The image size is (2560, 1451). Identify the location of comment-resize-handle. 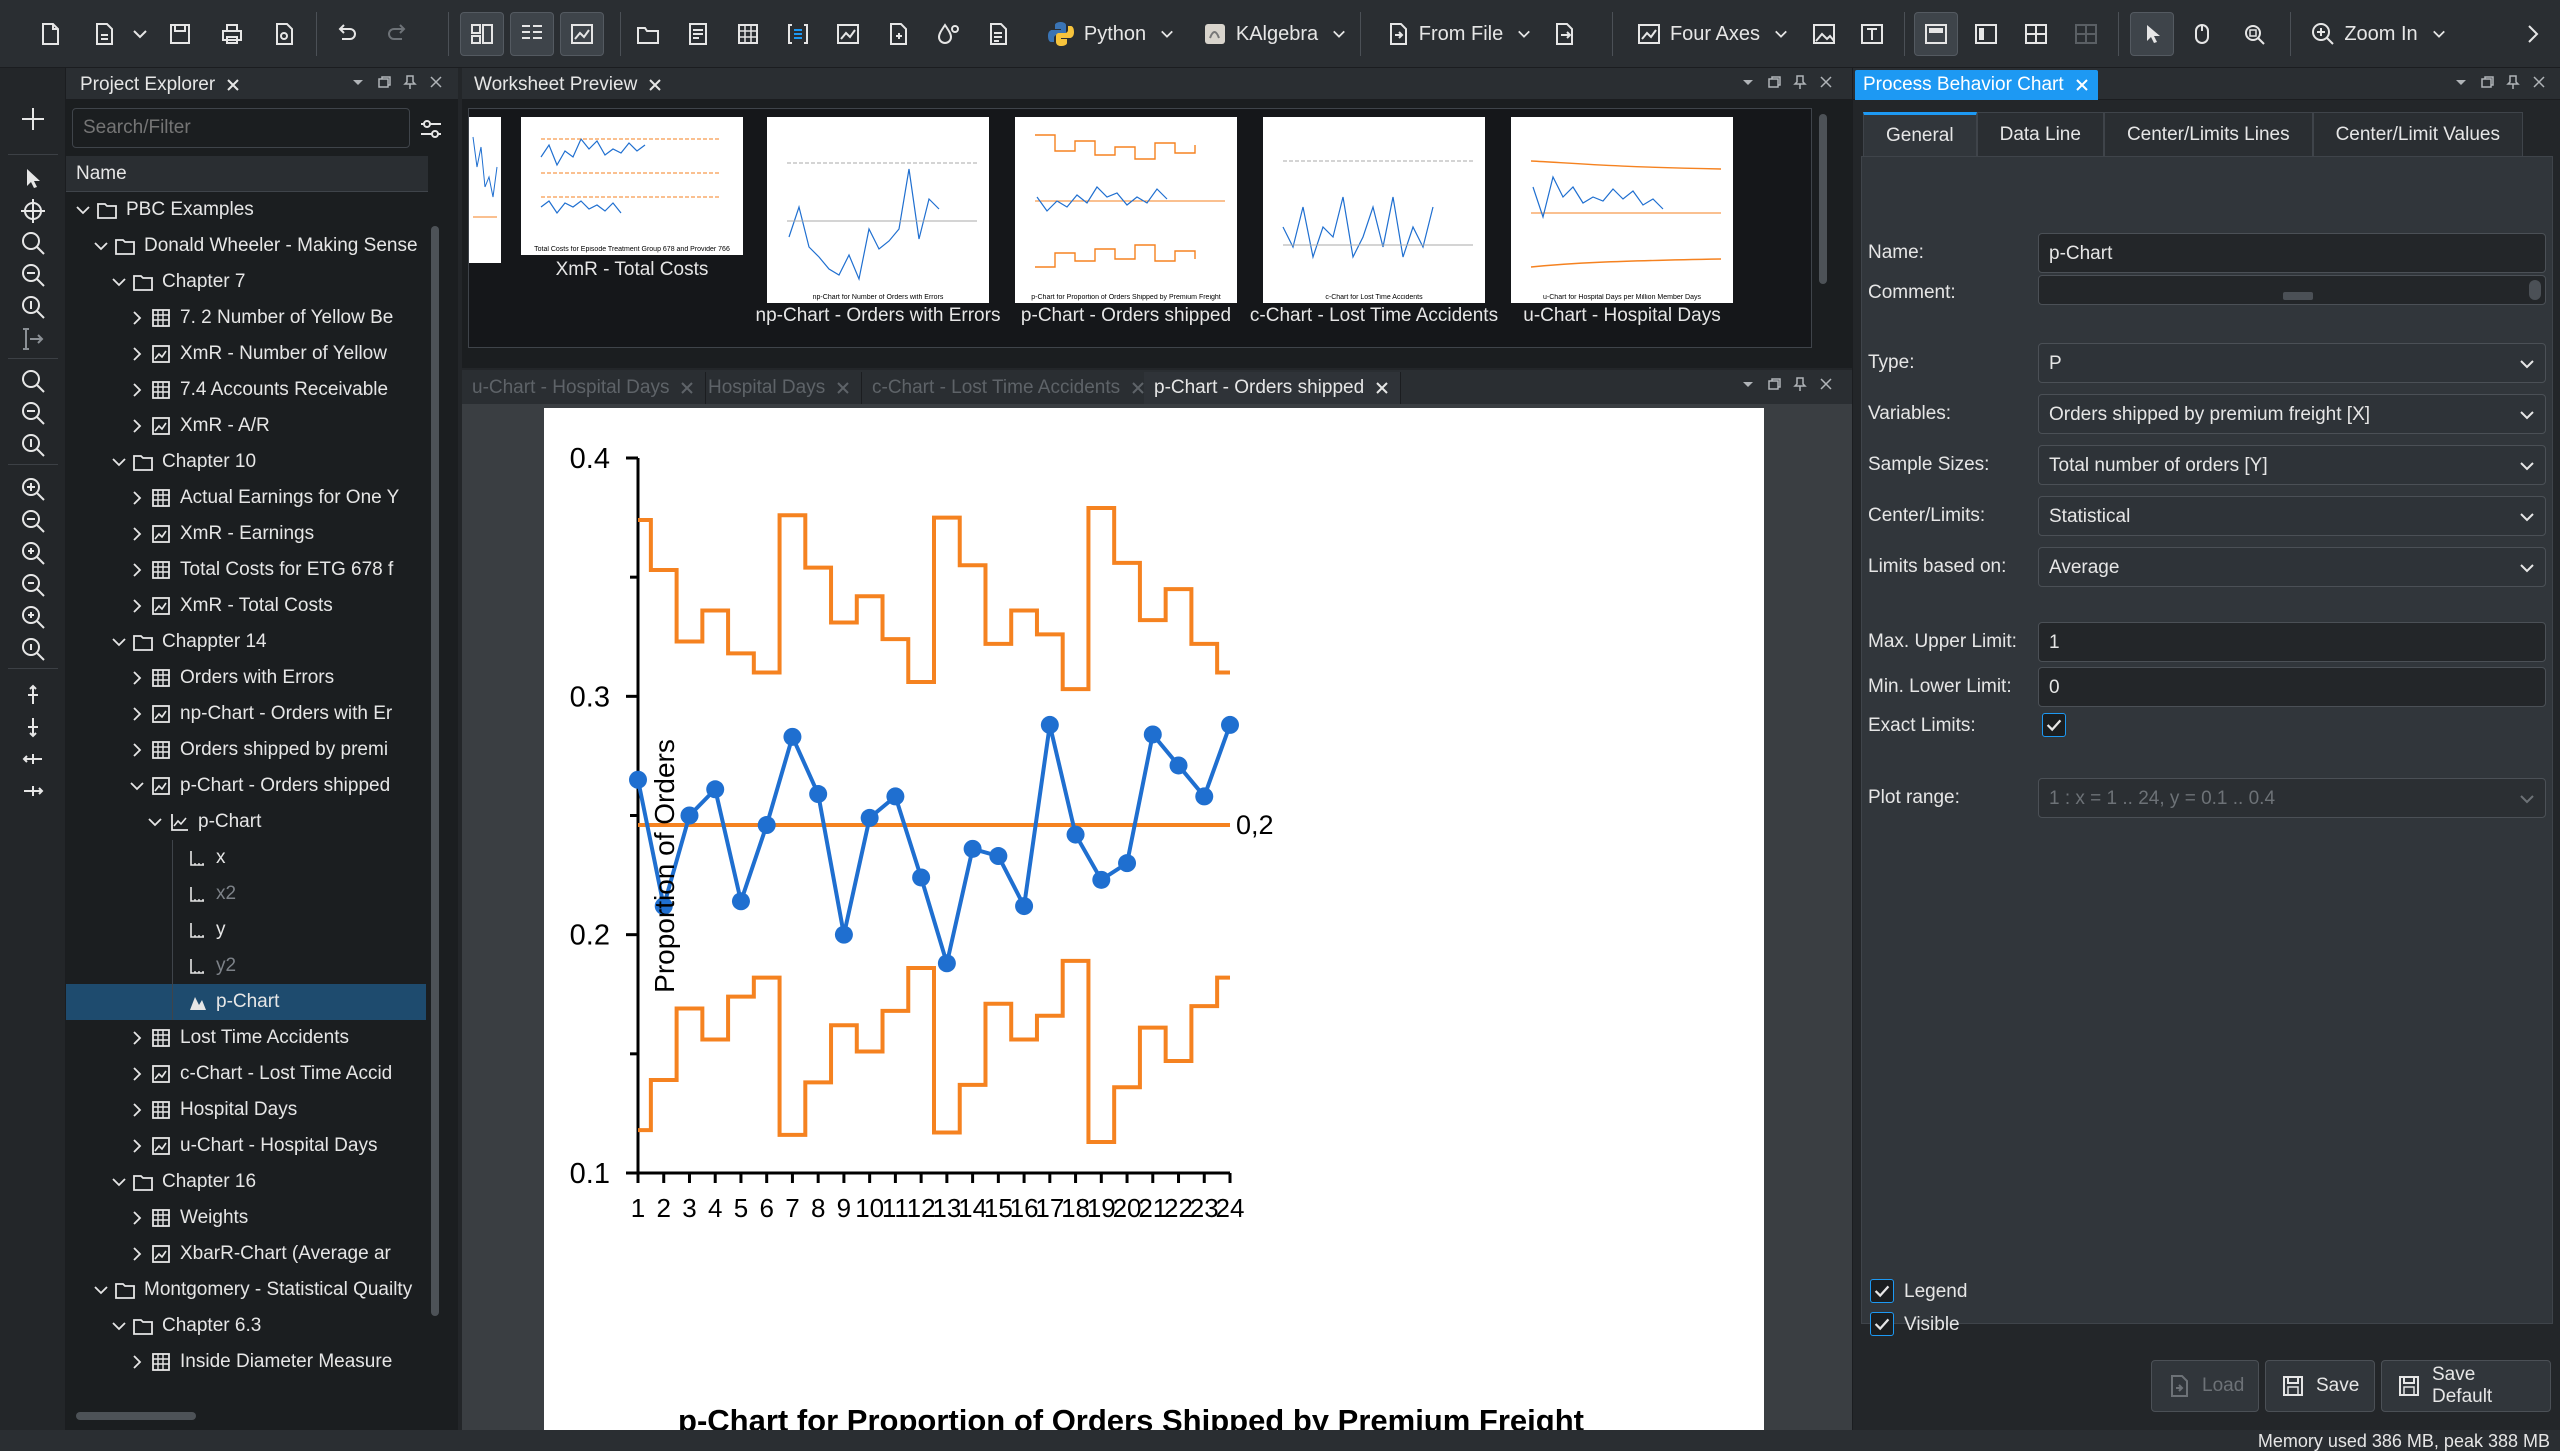
(2298, 296).